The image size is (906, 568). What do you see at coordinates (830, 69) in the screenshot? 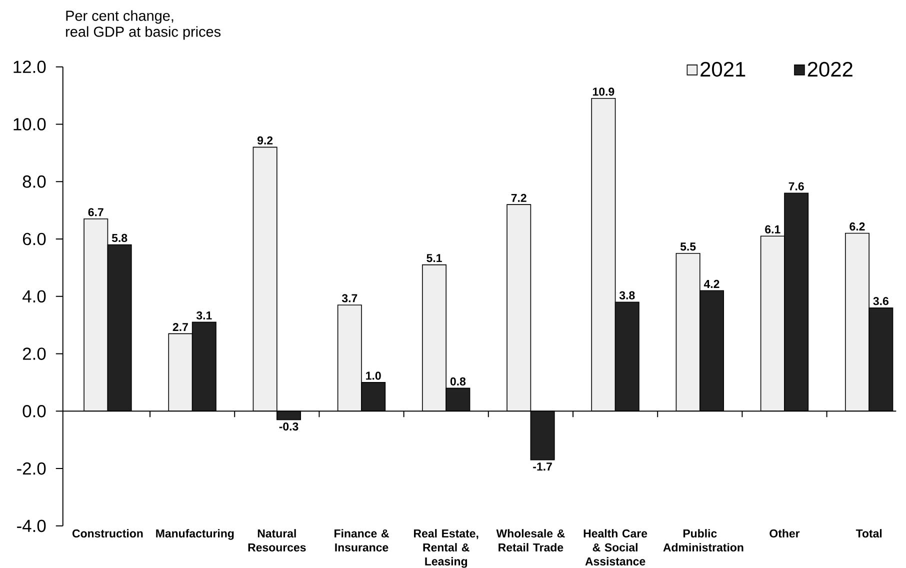
I see `legend-label: 2022` at bounding box center [830, 69].